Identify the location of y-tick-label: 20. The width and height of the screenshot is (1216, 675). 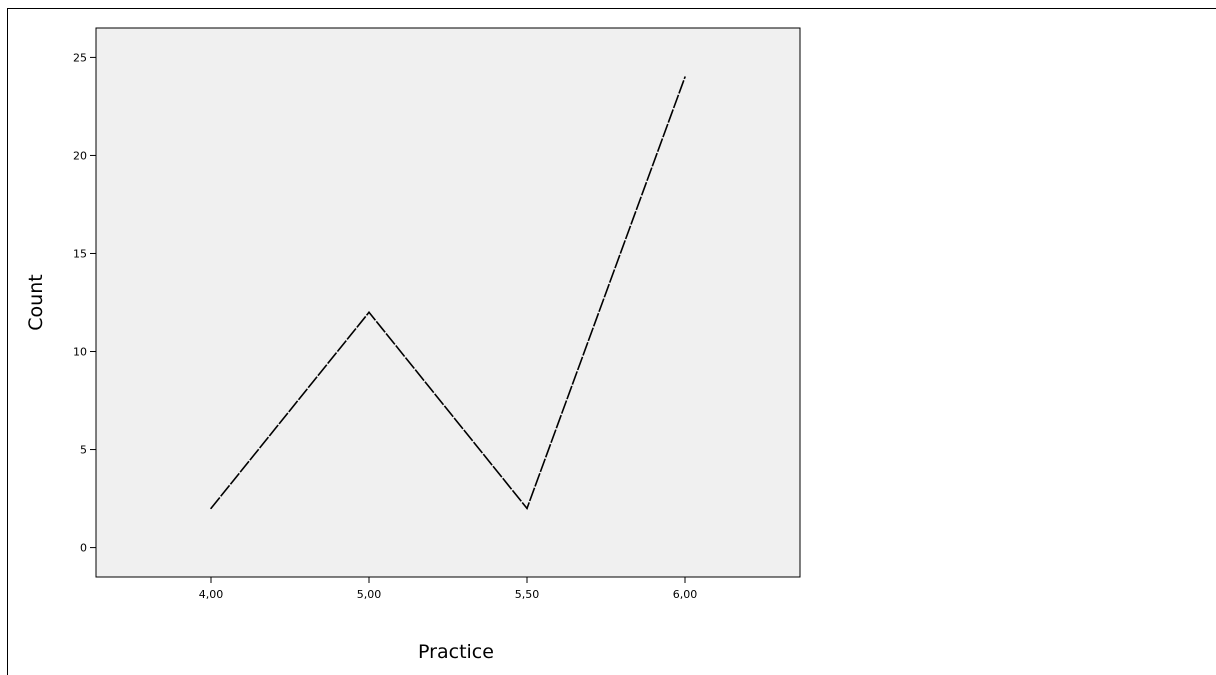
(80, 155).